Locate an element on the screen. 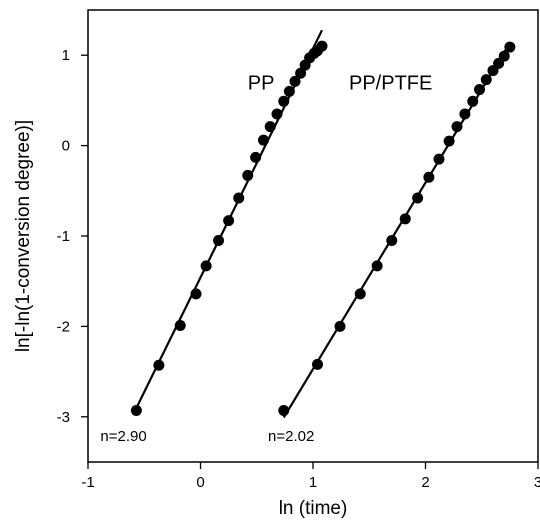  y-tick-label: 0 is located at coordinates (66, 146).